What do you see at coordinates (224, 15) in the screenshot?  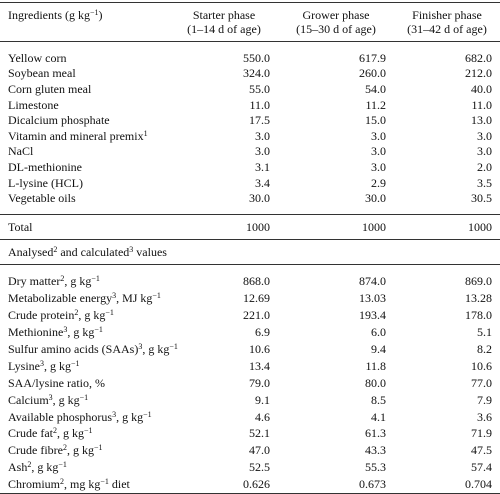 I see `header-text: Starter phase` at bounding box center [224, 15].